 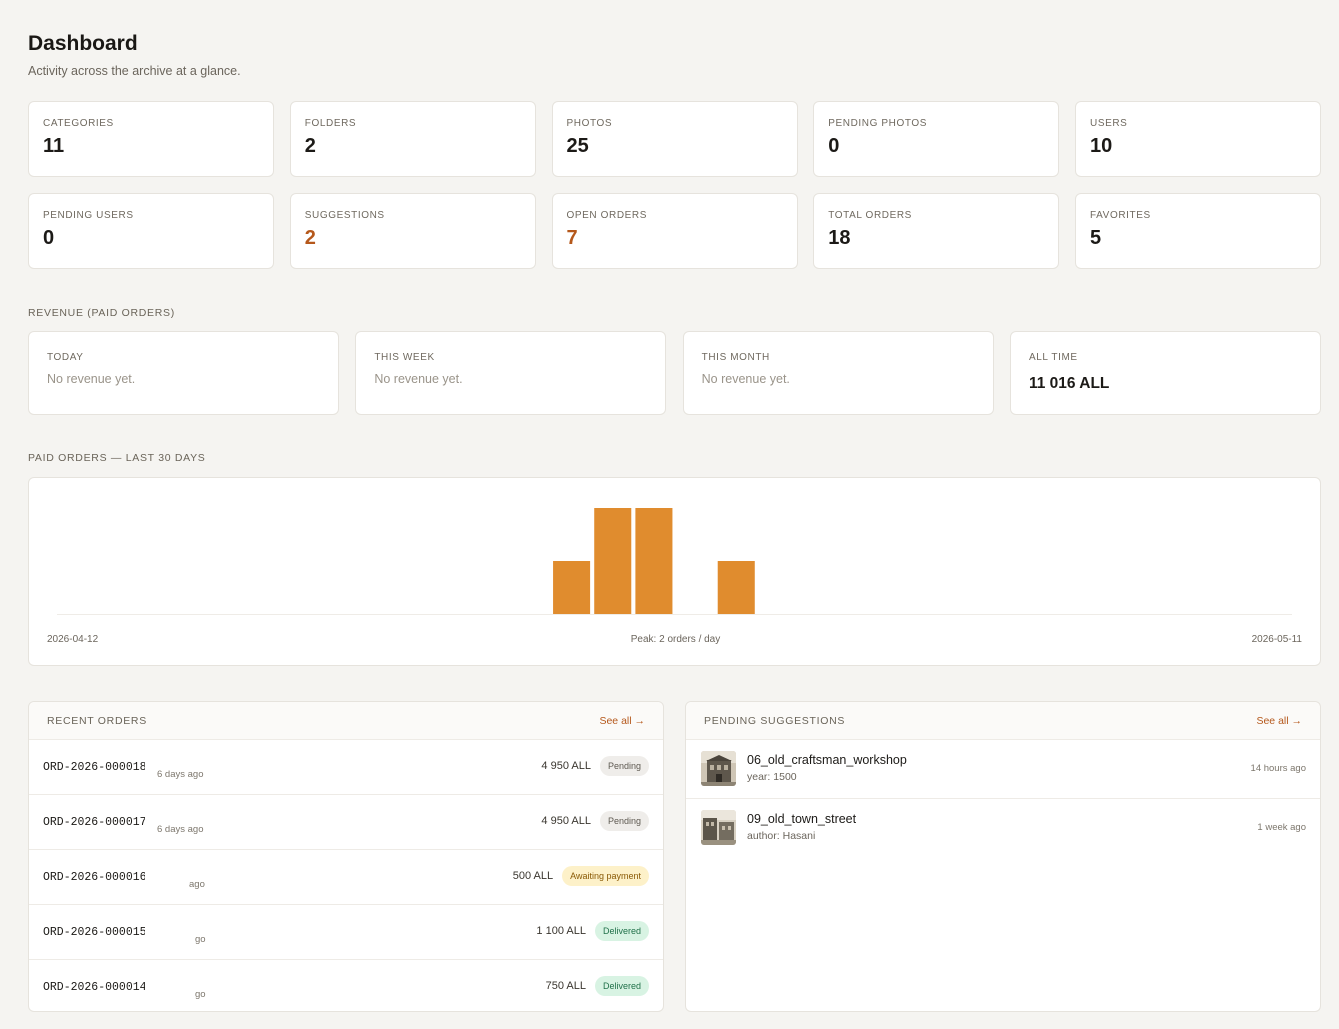 What do you see at coordinates (78, 123) in the screenshot?
I see `stat-label: Categories` at bounding box center [78, 123].